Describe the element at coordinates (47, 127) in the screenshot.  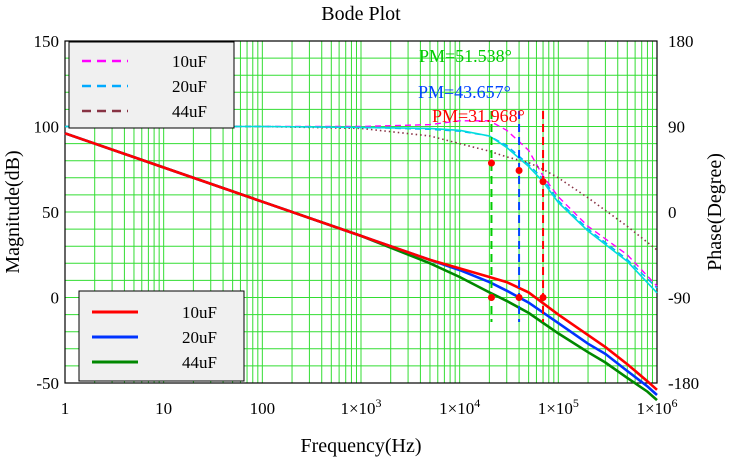
I see `y-tick-label-left: 100` at that location.